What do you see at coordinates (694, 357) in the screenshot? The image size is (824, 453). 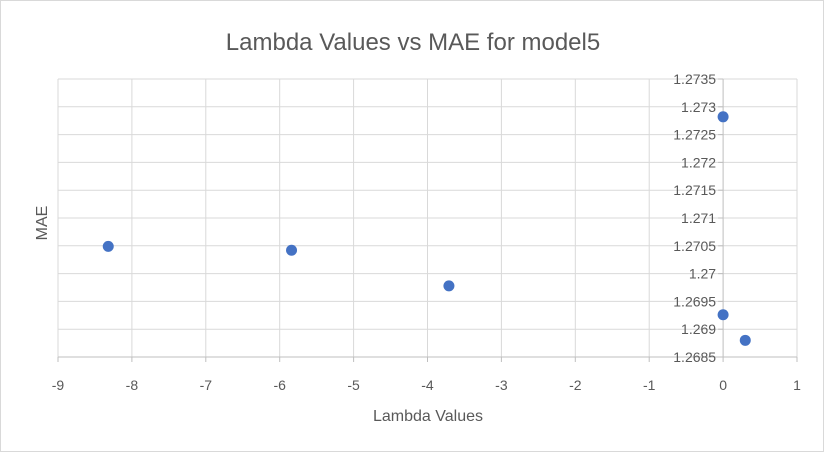 I see `y-tick-label: 1.2685` at bounding box center [694, 357].